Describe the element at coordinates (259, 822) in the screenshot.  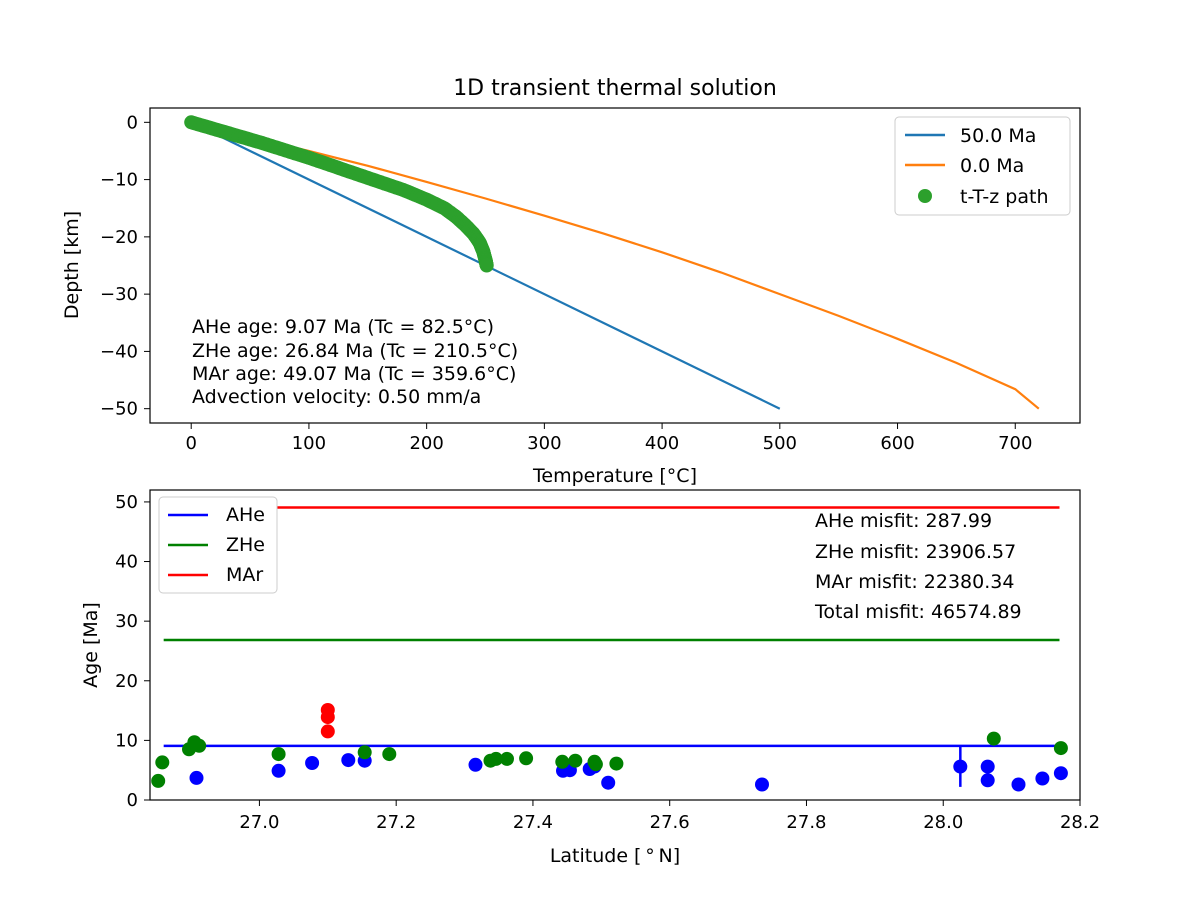
I see `bottom-x-tick-label: 27.0` at that location.